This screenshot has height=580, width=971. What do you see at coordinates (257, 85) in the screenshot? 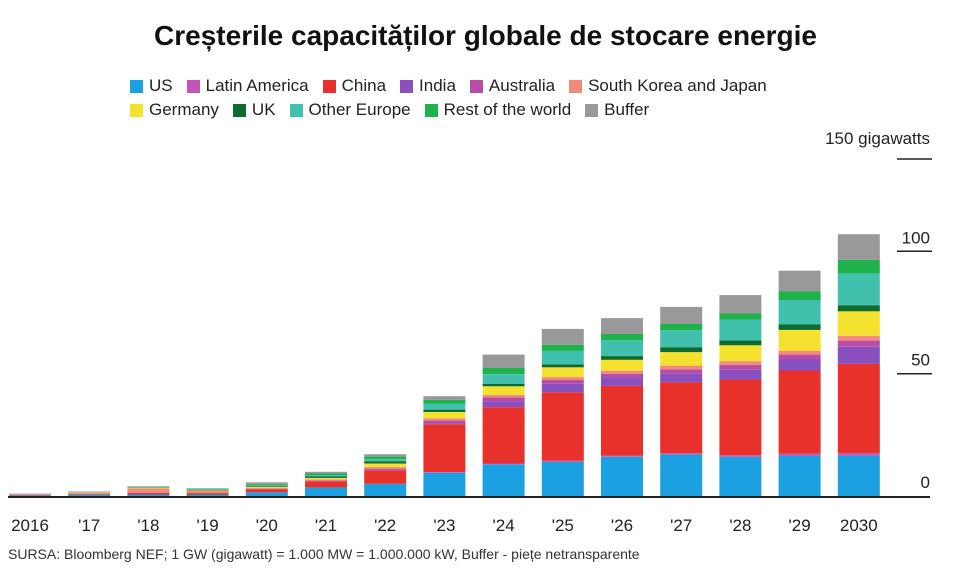
I see `legend-label: Latin America` at bounding box center [257, 85].